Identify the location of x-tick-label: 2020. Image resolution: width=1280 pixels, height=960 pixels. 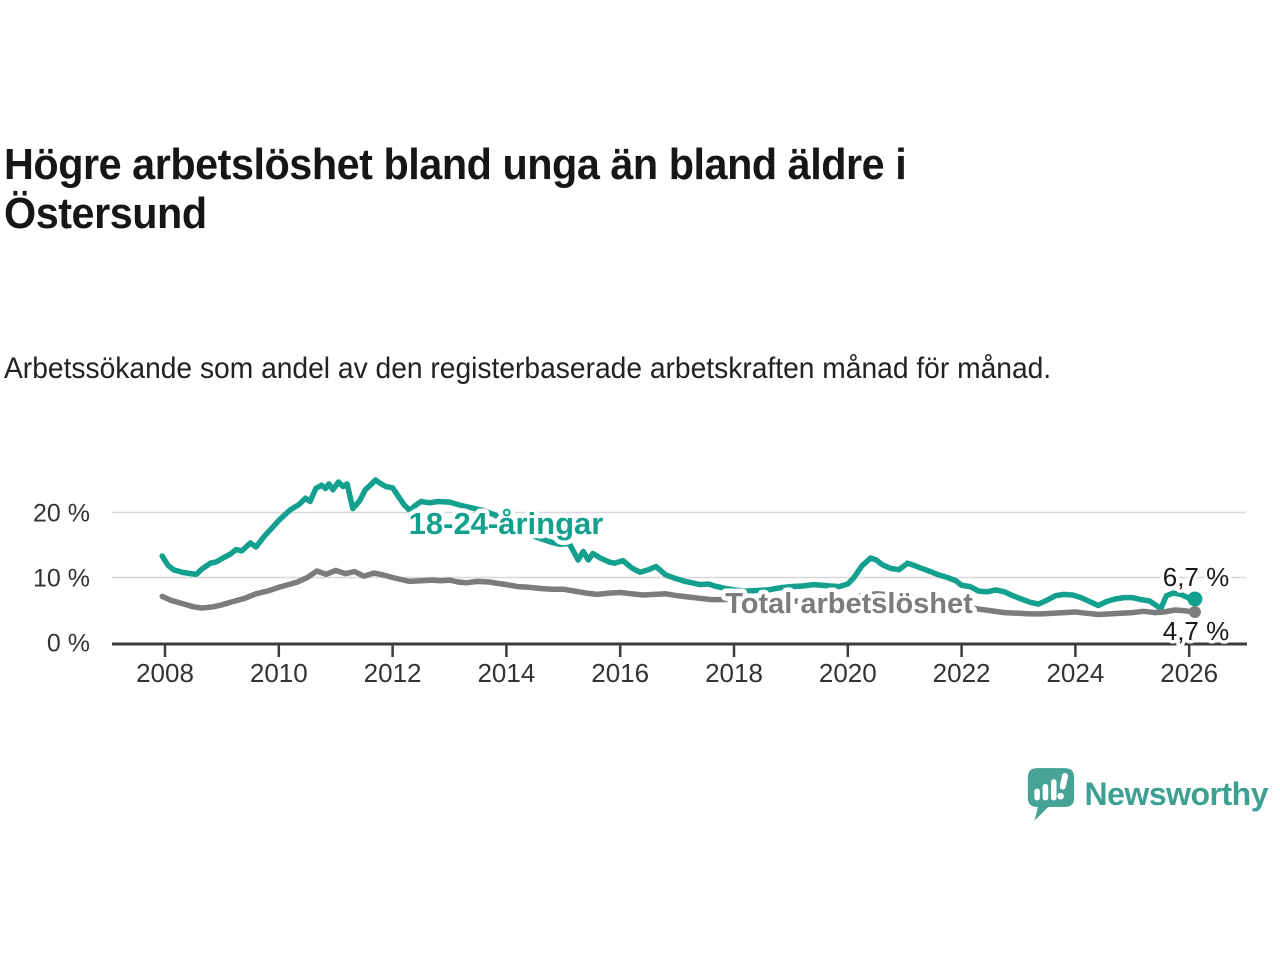
(848, 673).